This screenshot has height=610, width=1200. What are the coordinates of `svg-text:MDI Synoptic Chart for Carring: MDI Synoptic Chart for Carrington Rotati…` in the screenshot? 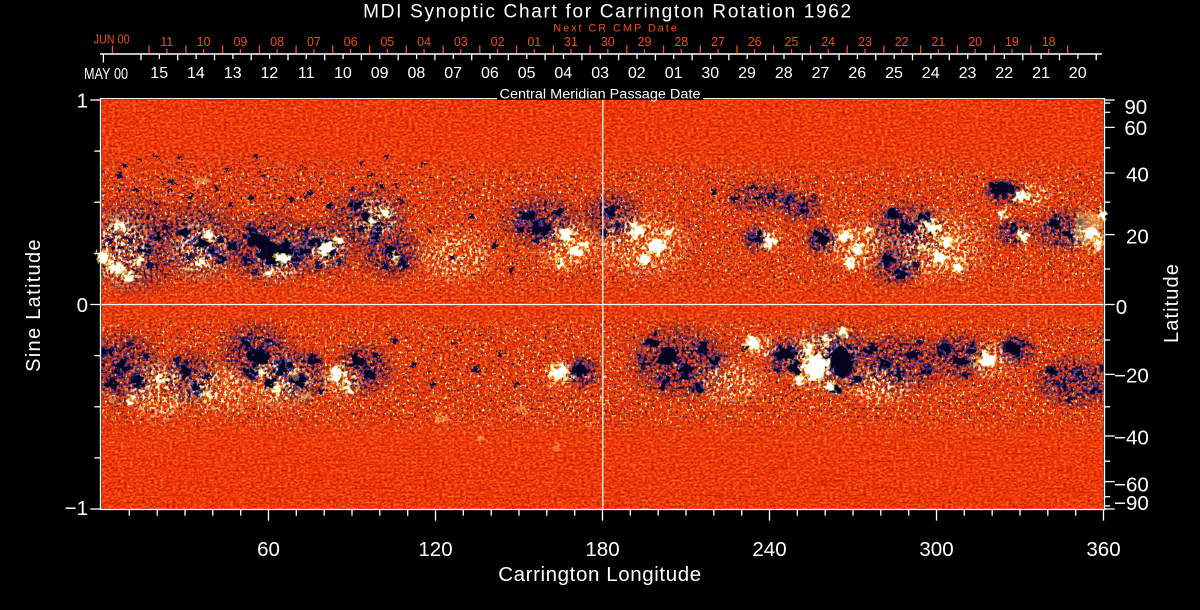 It's located at (608, 12).